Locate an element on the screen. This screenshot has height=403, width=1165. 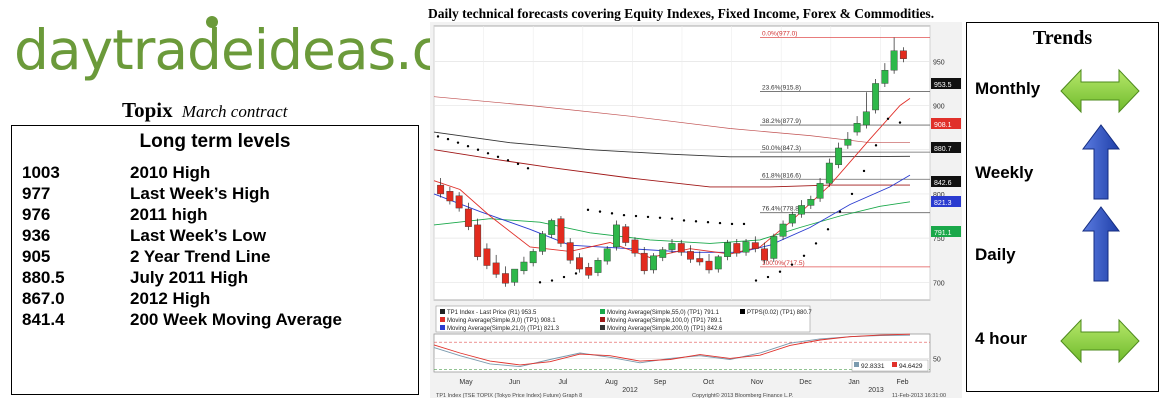
level-value: 867.0 is located at coordinates (43, 298).